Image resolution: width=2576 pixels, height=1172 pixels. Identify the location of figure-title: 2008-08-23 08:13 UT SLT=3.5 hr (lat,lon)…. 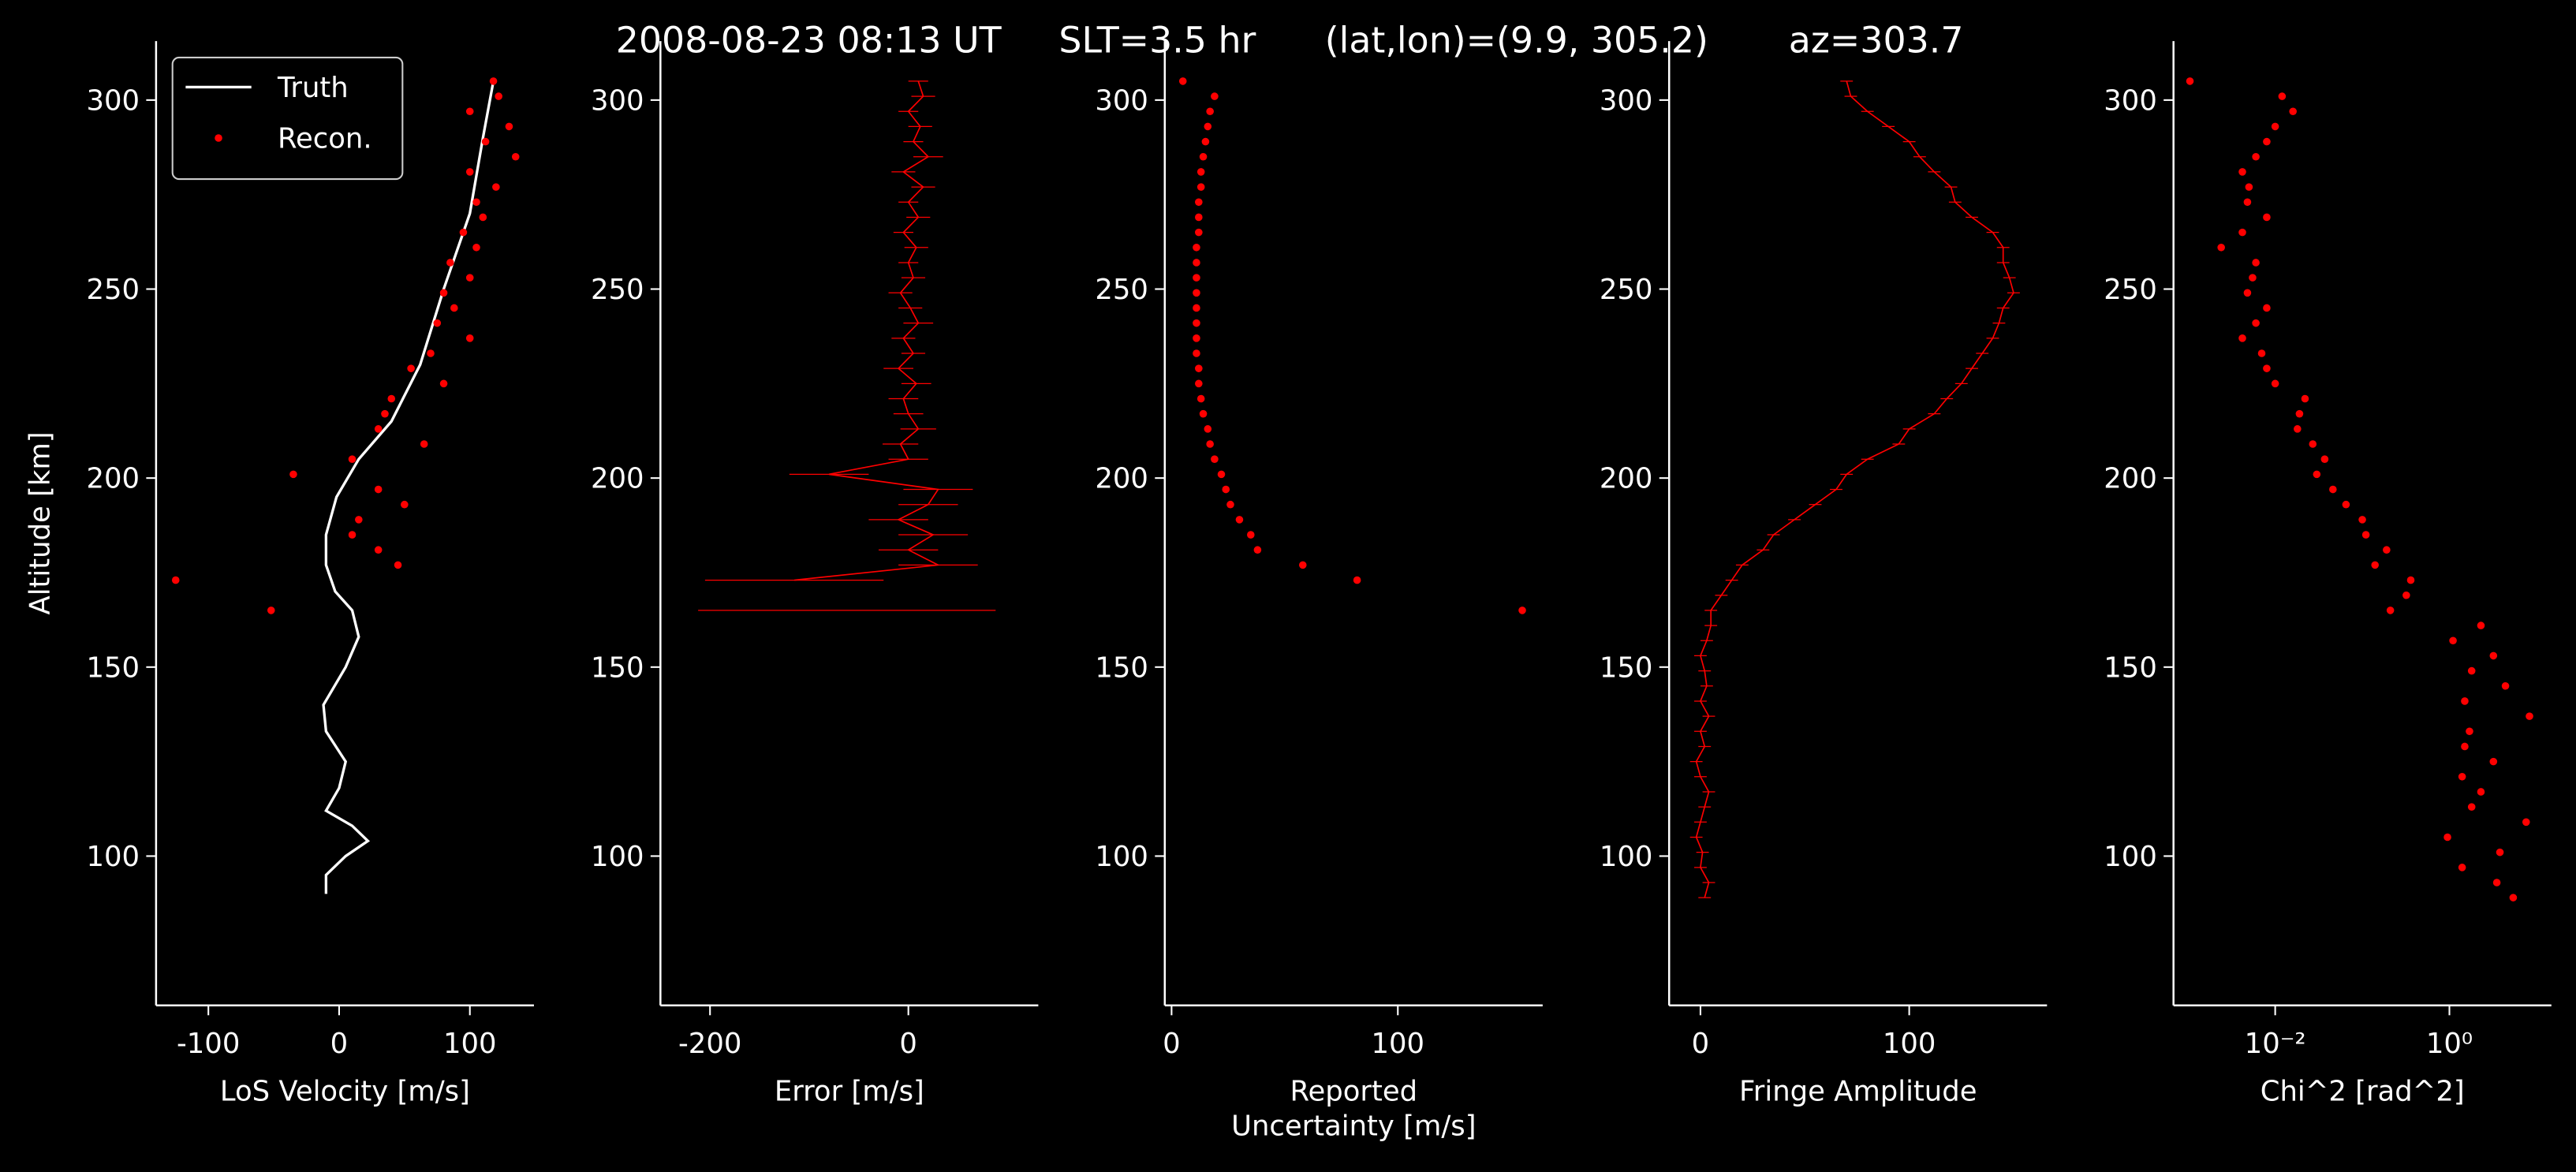
(1290, 41).